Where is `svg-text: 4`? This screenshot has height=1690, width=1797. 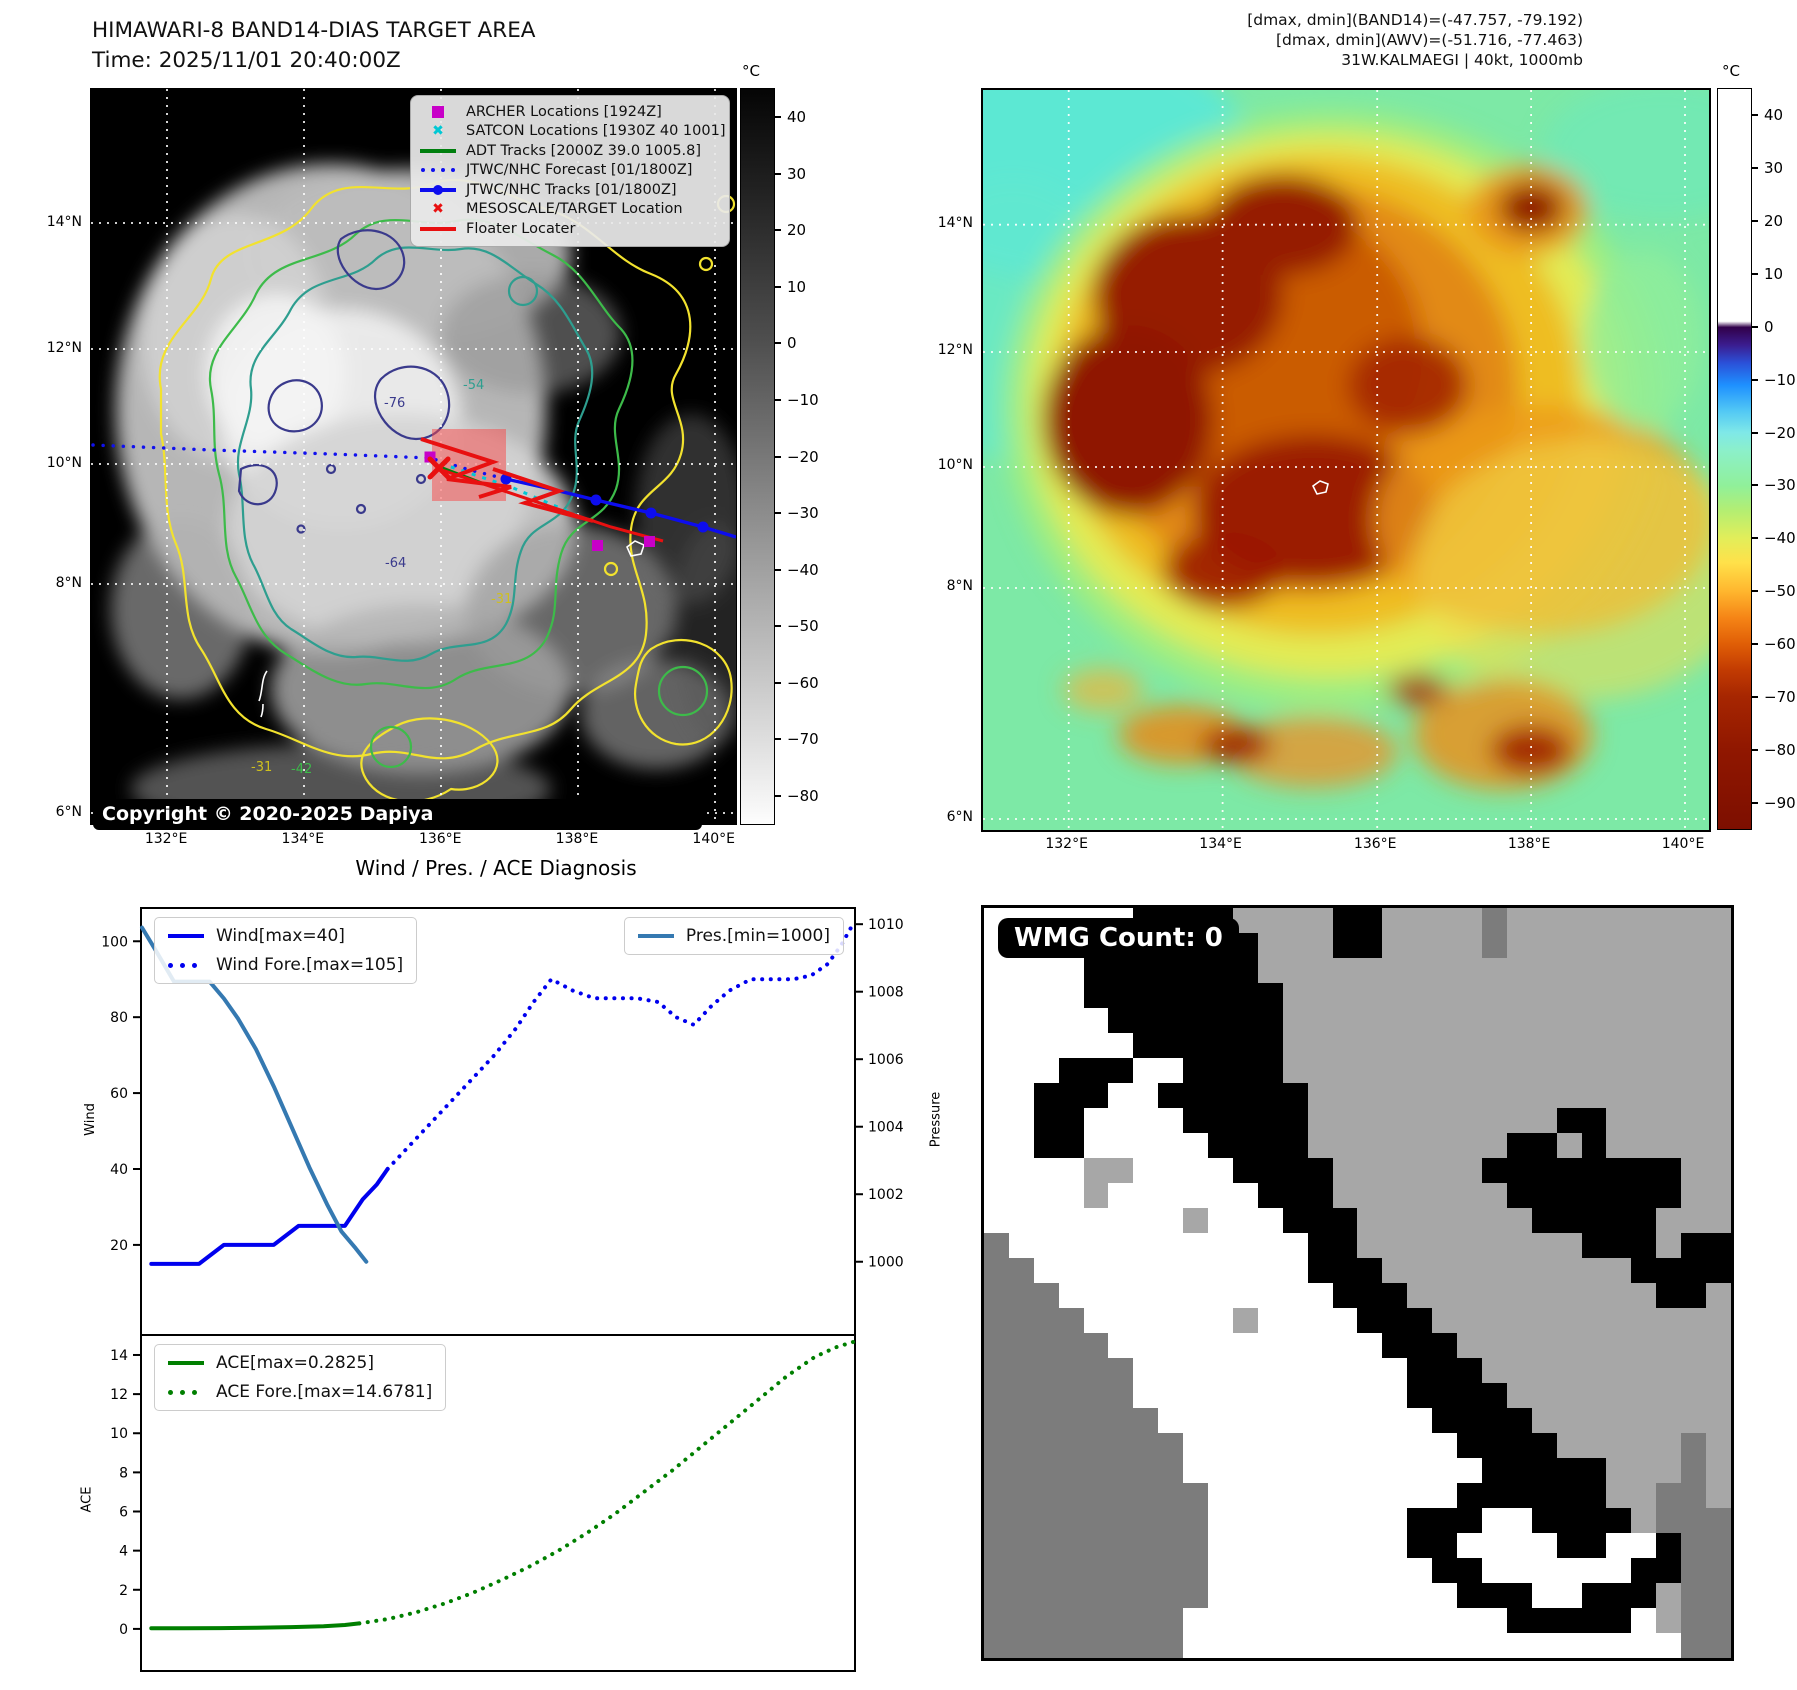
svg-text: 4 is located at coordinates (123, 1552).